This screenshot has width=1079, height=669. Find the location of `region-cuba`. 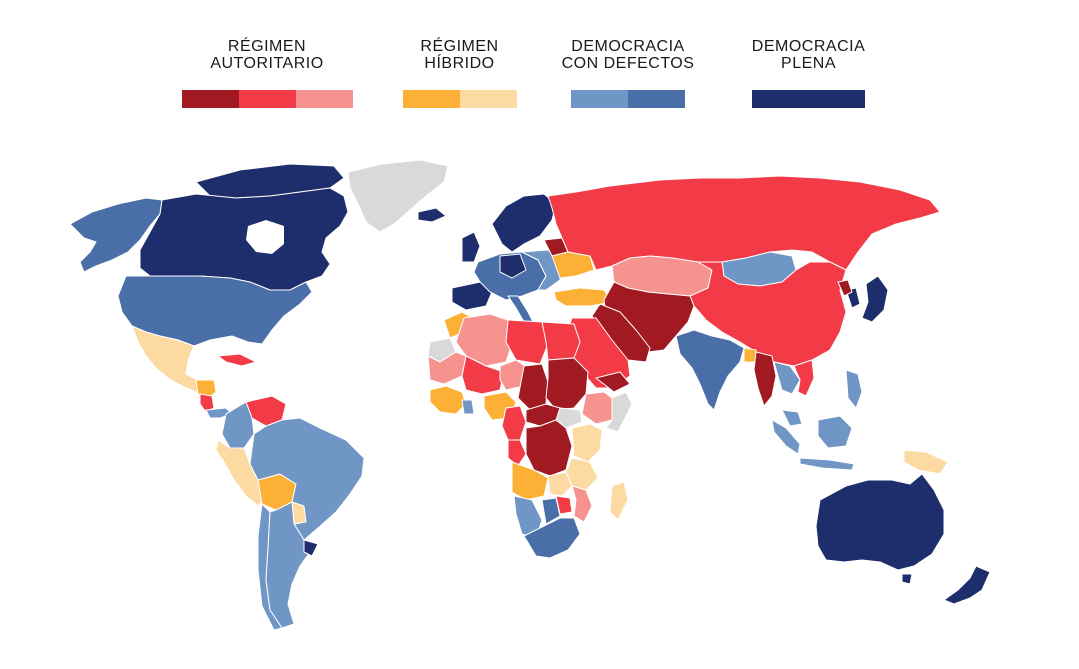

region-cuba is located at coordinates (237, 360).